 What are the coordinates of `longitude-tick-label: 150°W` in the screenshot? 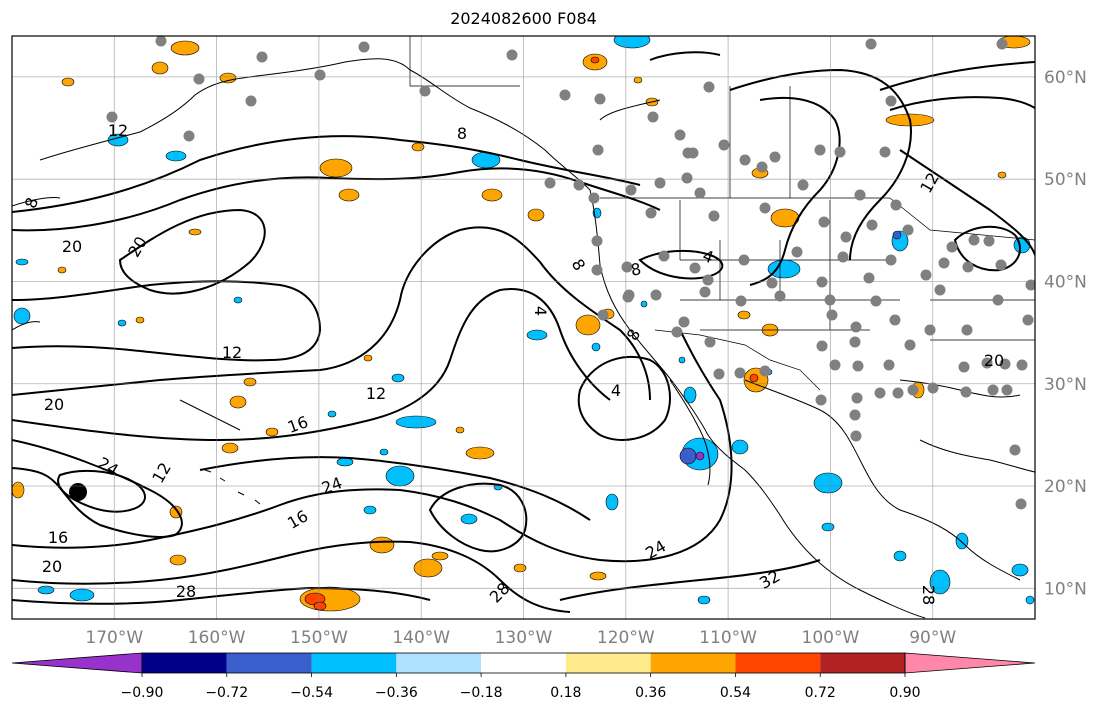 It's located at (319, 638).